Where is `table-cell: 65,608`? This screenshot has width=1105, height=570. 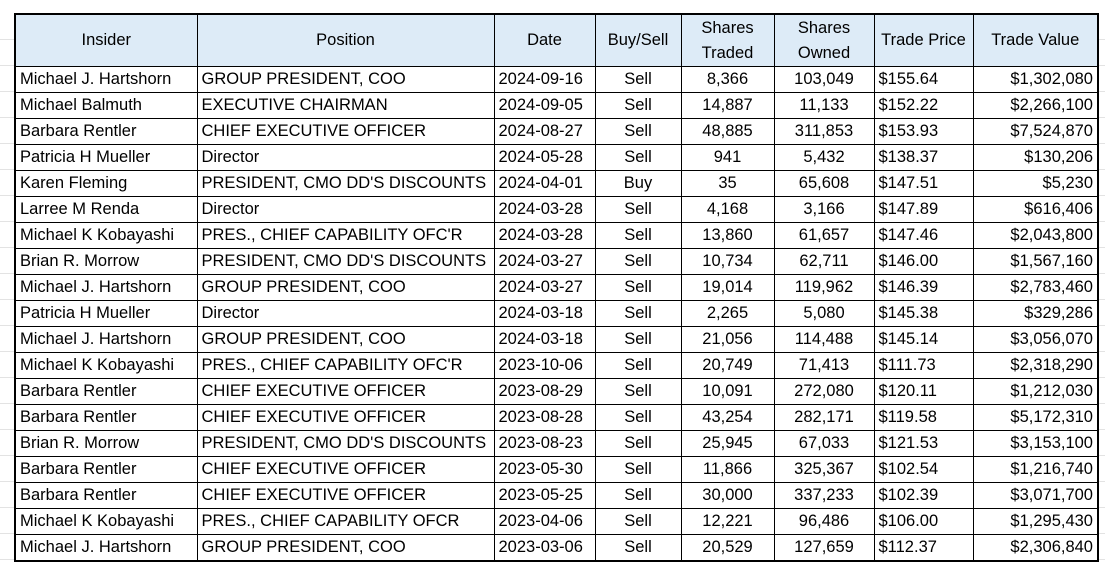
table-cell: 65,608 is located at coordinates (824, 183).